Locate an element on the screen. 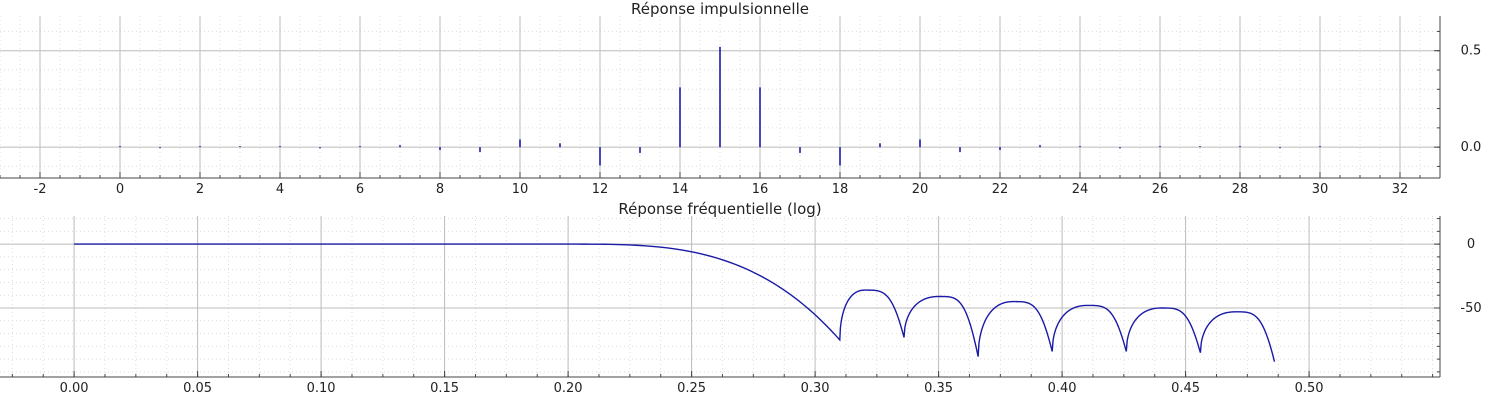 This screenshot has width=1500, height=400. x-tick-label: 0.20 is located at coordinates (568, 388).